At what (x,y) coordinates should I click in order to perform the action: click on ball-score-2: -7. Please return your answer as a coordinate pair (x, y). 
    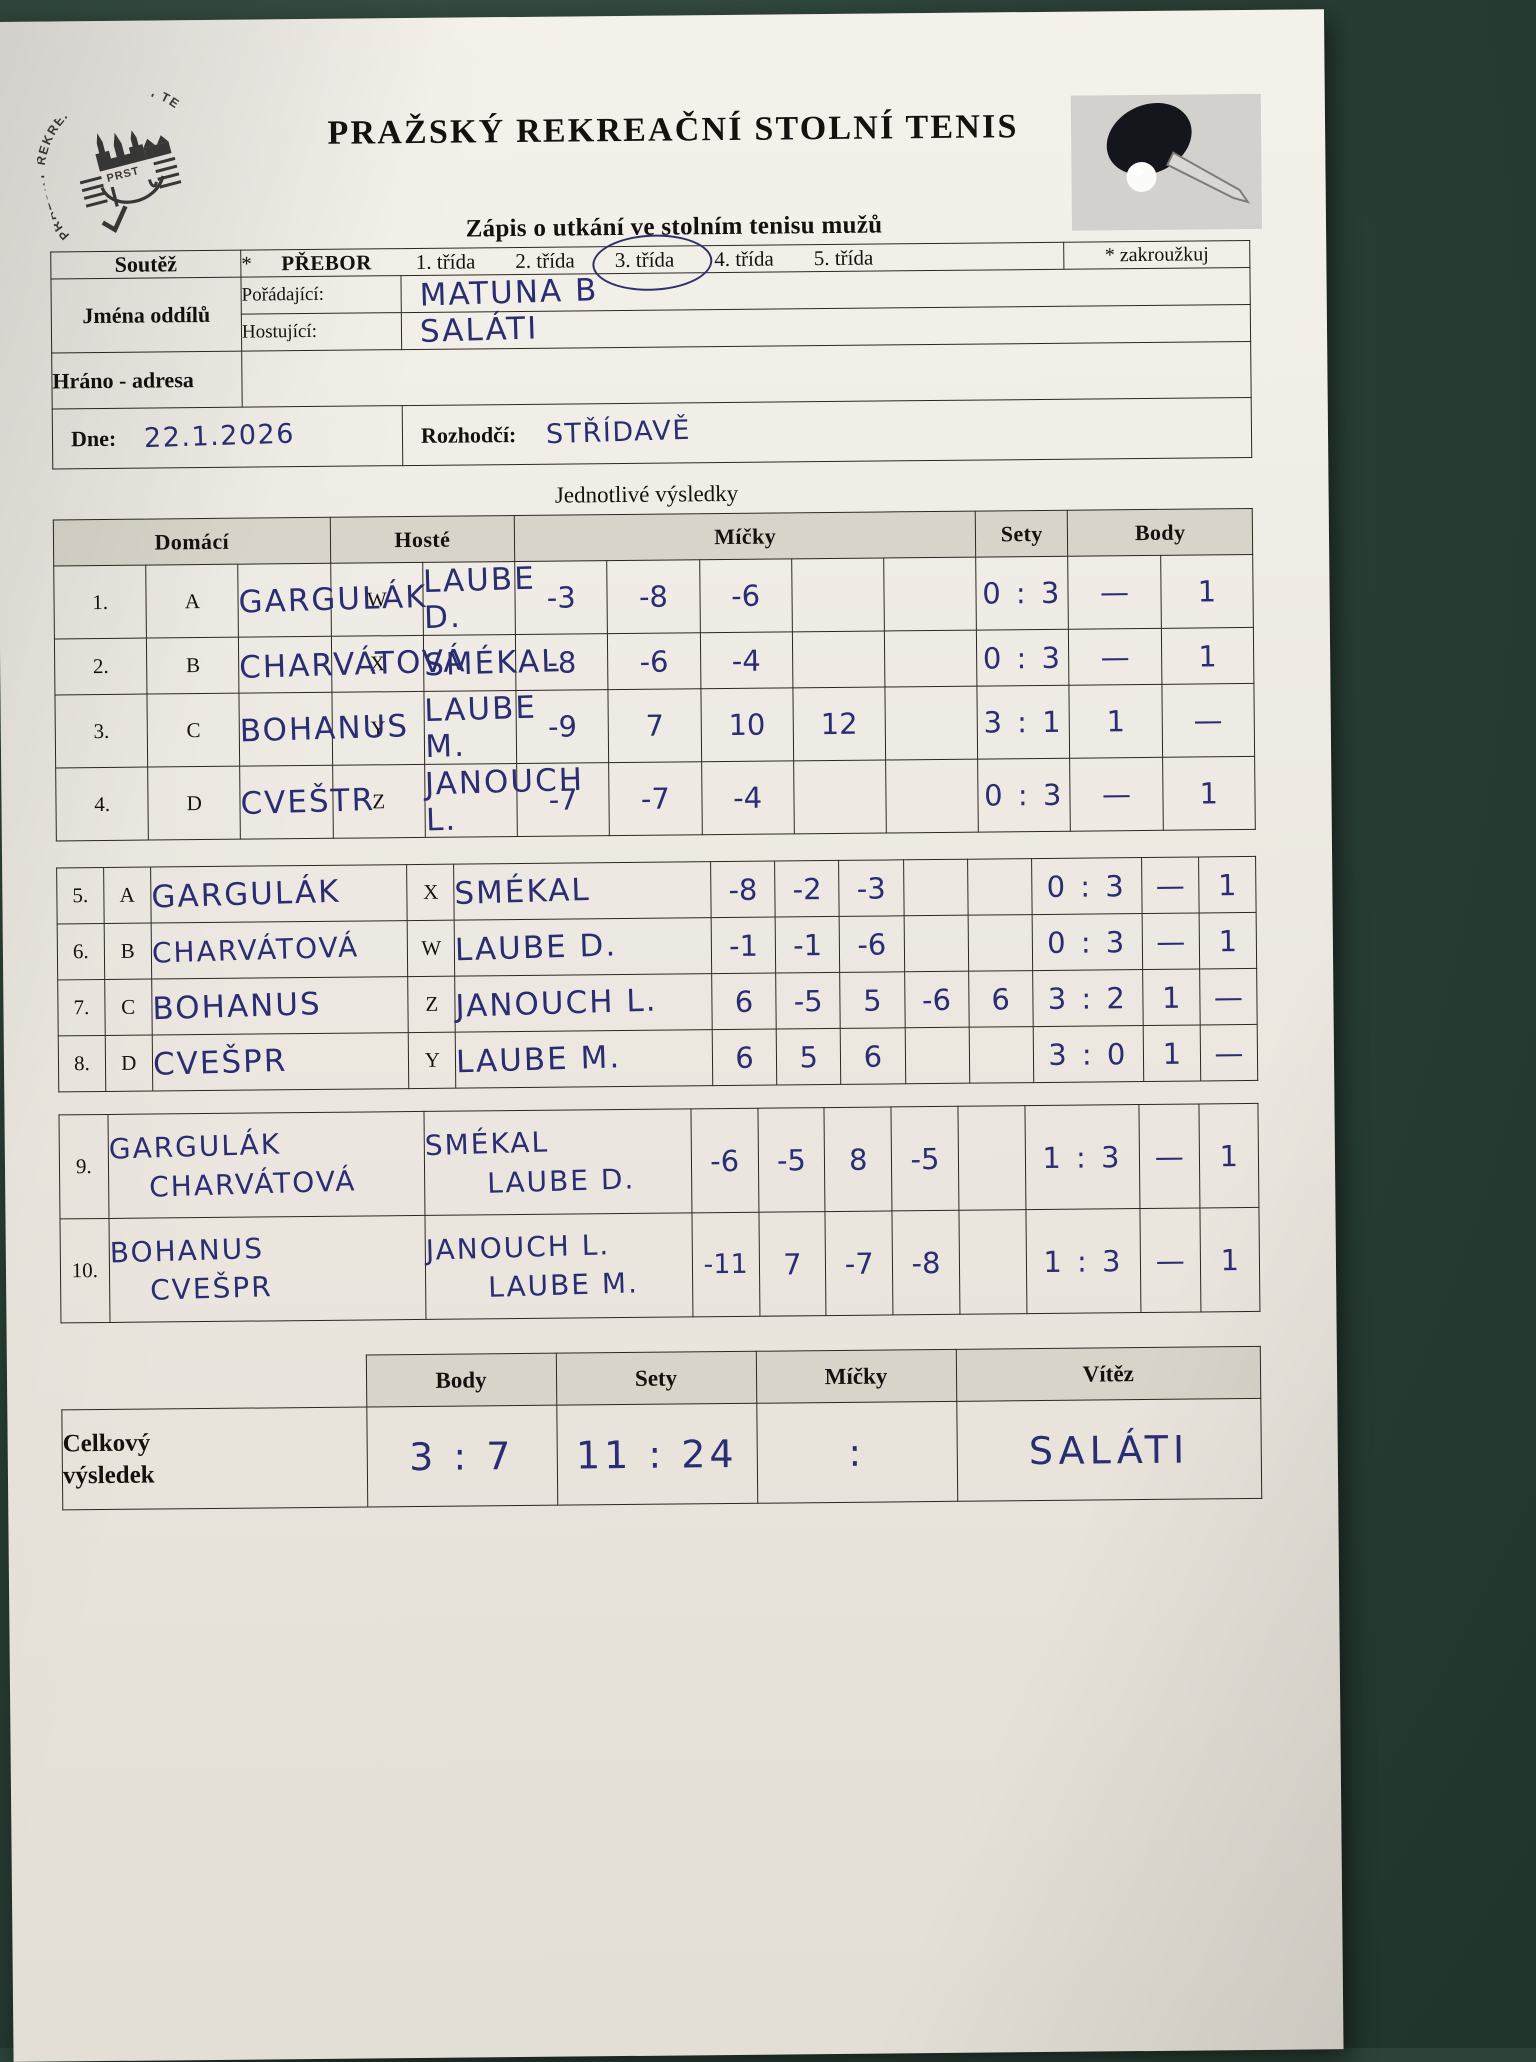
    Looking at the image, I should click on (655, 798).